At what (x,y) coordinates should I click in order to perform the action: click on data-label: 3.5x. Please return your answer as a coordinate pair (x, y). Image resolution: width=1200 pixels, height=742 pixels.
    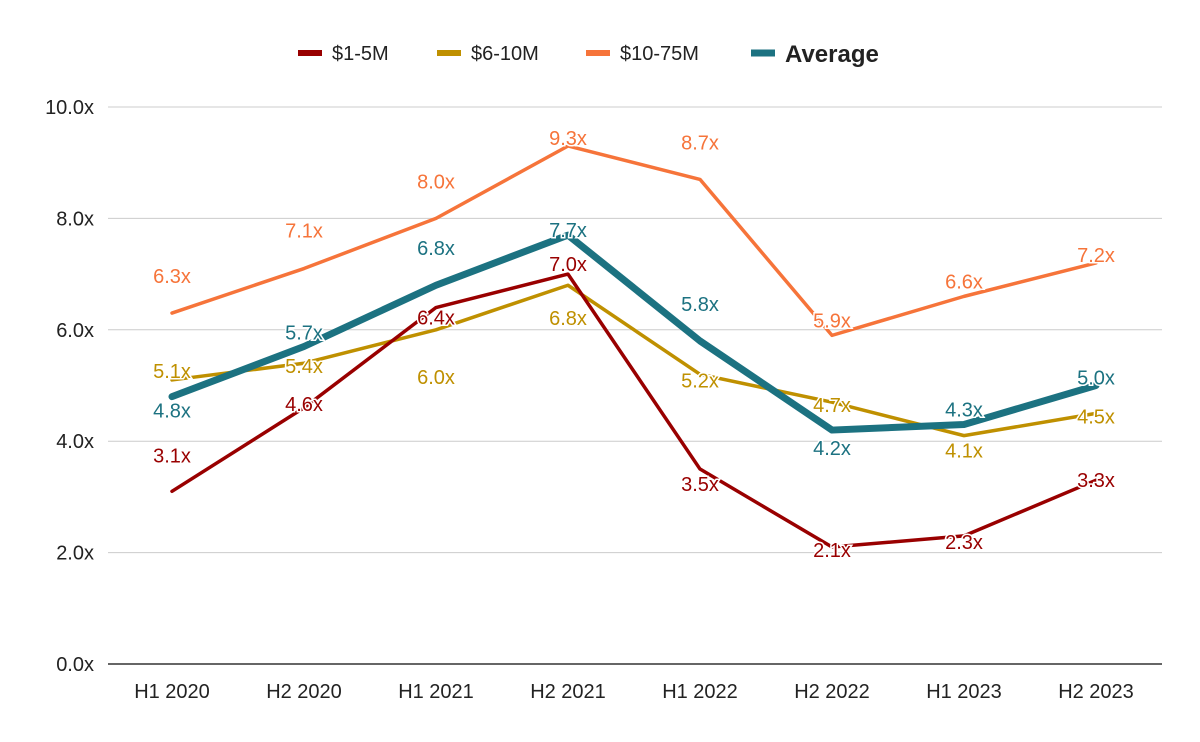
    Looking at the image, I should click on (700, 485).